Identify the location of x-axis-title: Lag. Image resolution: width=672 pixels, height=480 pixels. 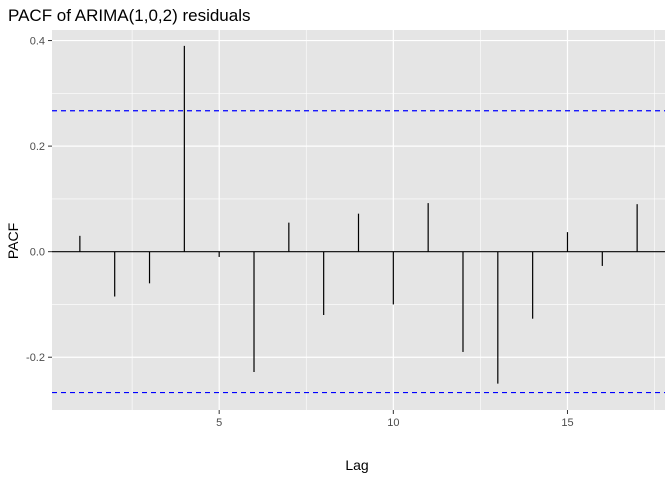
(356, 465).